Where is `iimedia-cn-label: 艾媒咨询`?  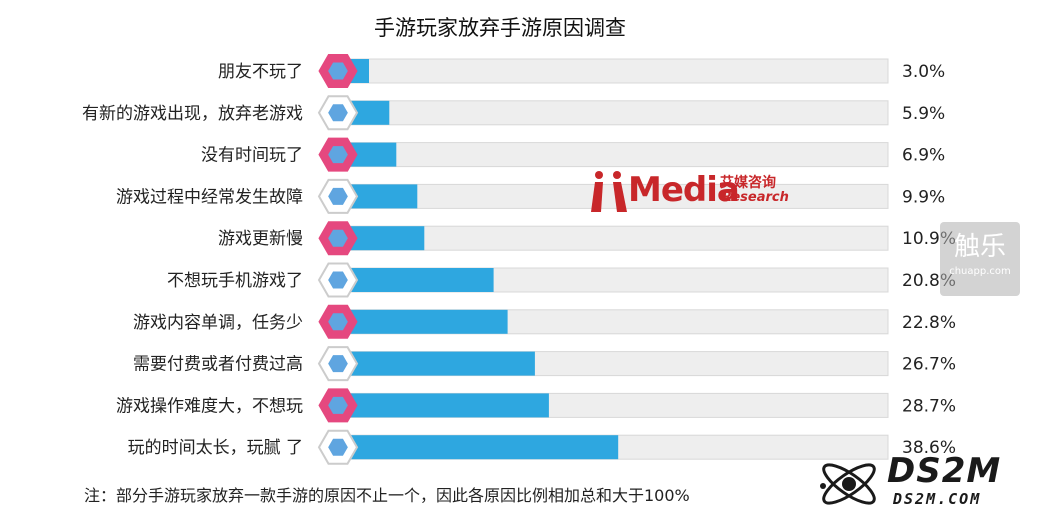 iimedia-cn-label: 艾媒咨询 is located at coordinates (748, 183).